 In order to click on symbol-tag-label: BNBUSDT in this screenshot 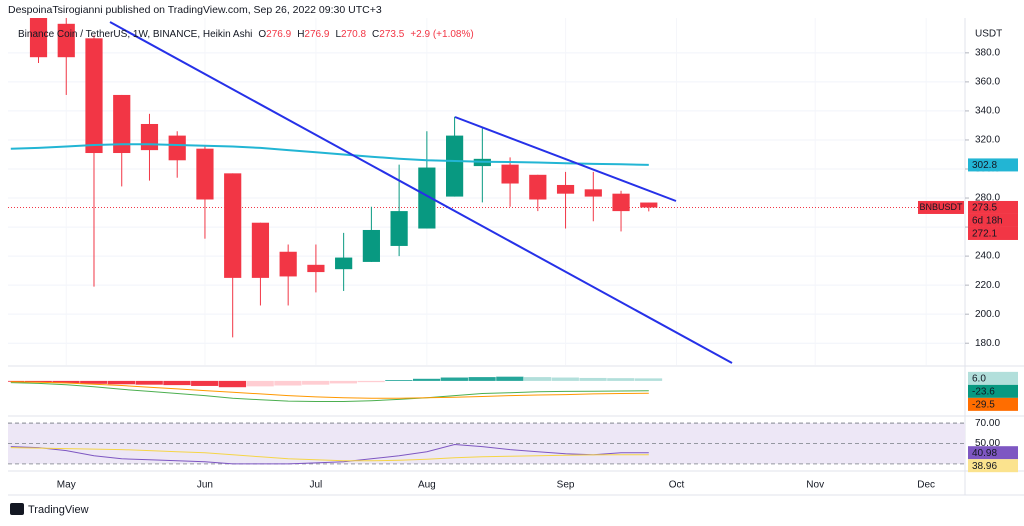, I will do `click(941, 207)`.